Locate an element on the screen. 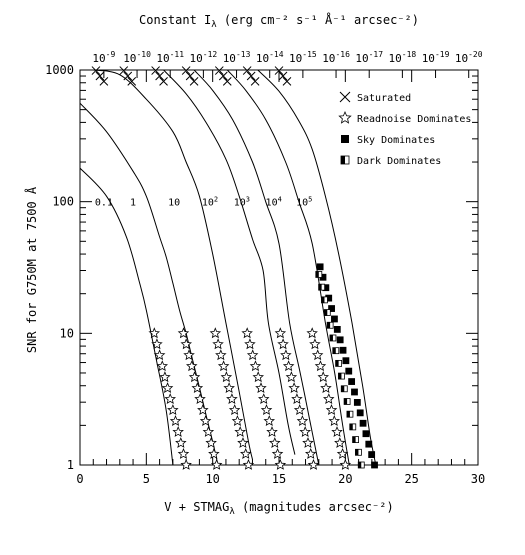  series-label: 0.1 is located at coordinates (104, 203).